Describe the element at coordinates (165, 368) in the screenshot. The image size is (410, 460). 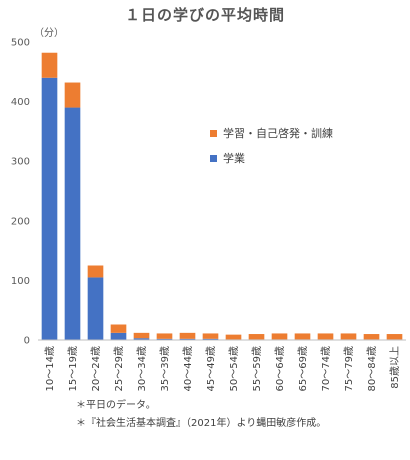
I see `x-category-label: 35～39歳` at that location.